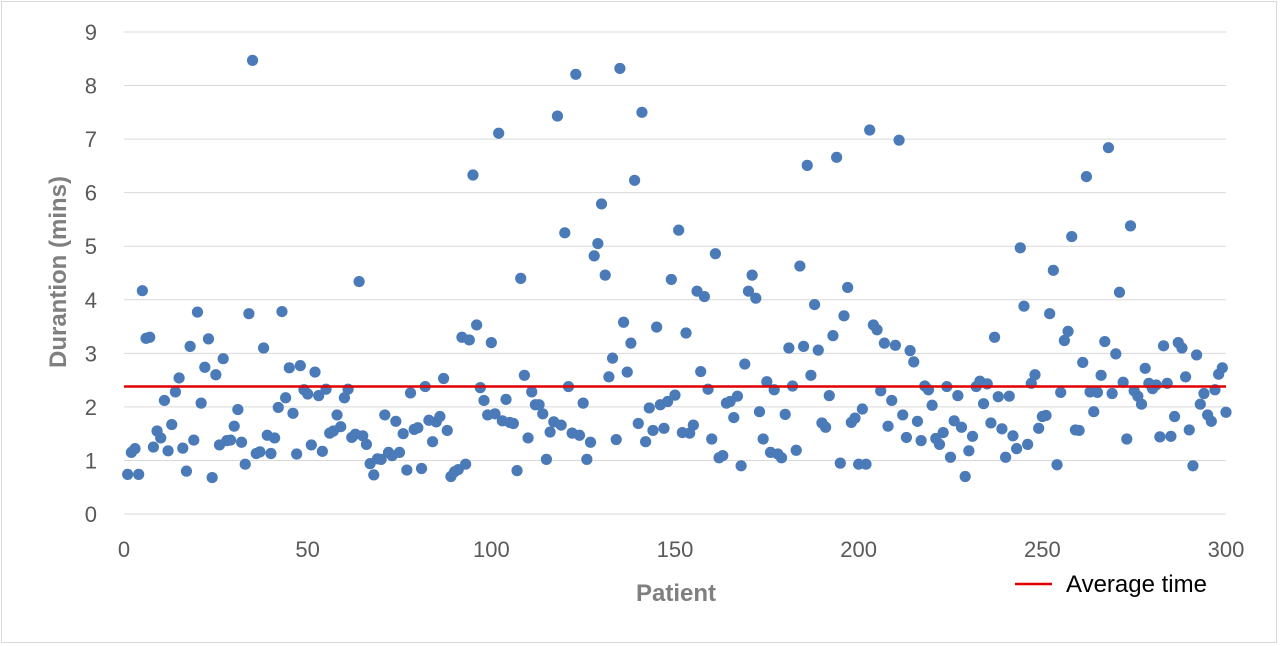 The width and height of the screenshot is (1280, 646). I want to click on y-tick-label: 9, so click(91, 32).